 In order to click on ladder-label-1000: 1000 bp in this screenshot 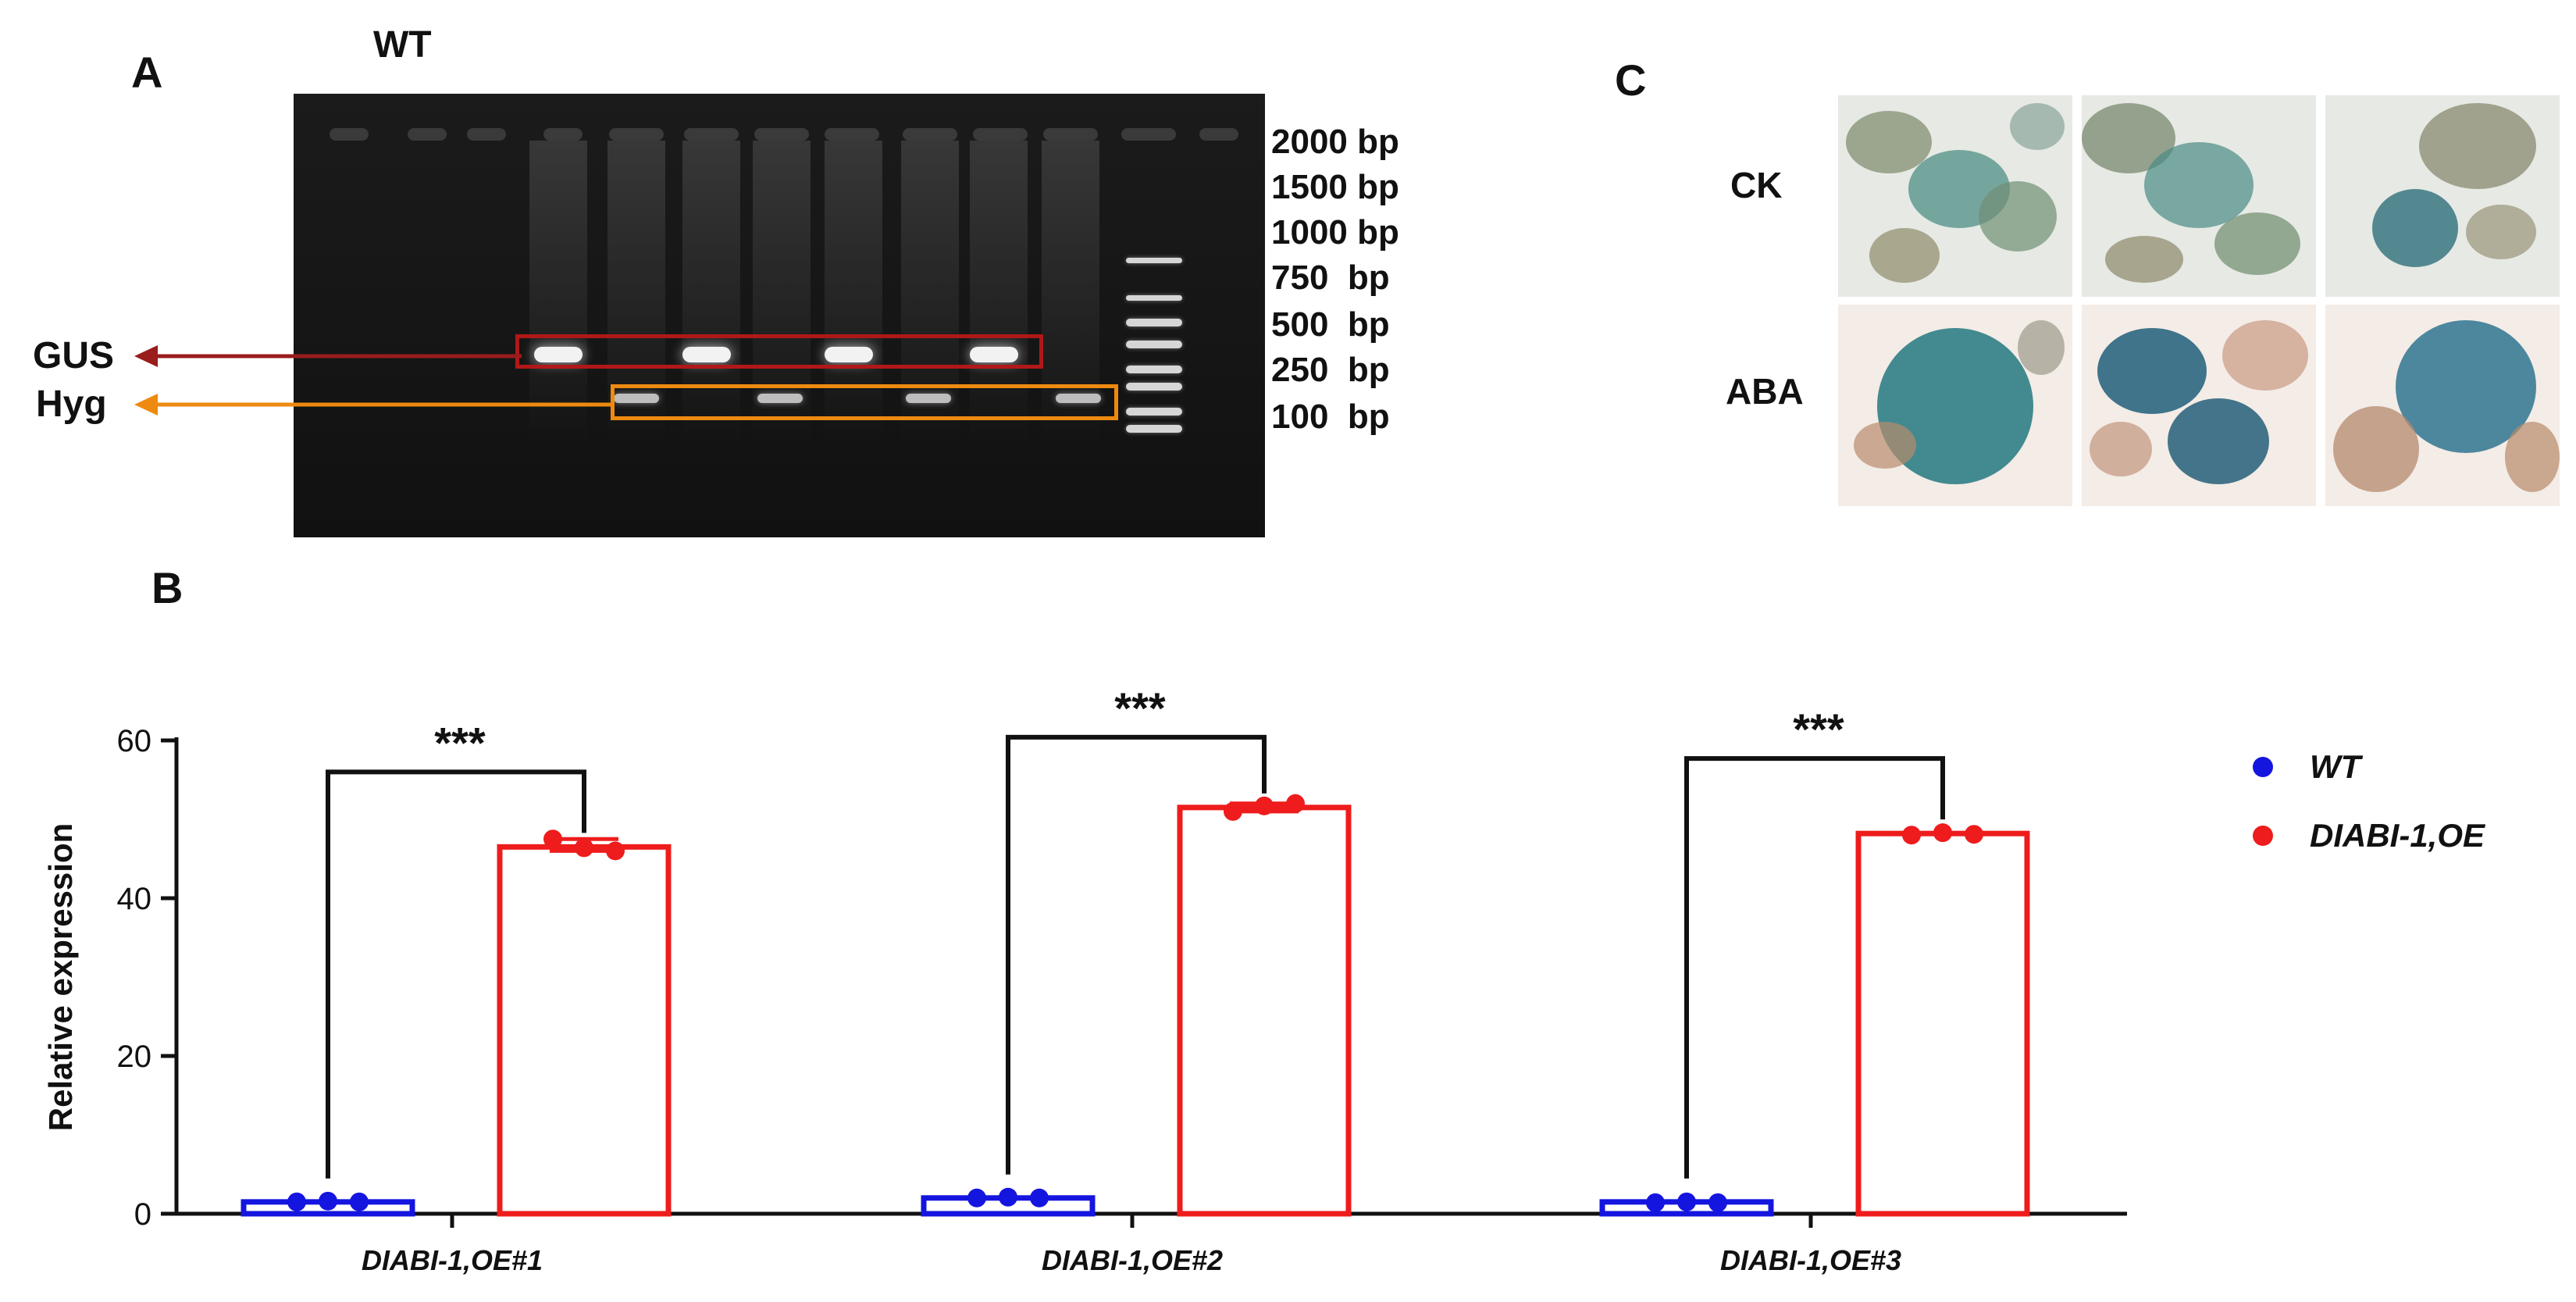, I will do `click(1335, 232)`.